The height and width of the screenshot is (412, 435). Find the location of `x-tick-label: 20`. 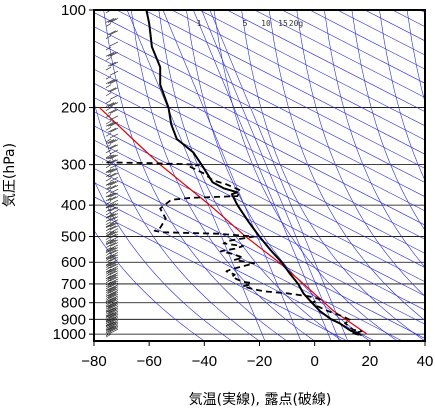

x-tick-label: 20 is located at coordinates (369, 361).